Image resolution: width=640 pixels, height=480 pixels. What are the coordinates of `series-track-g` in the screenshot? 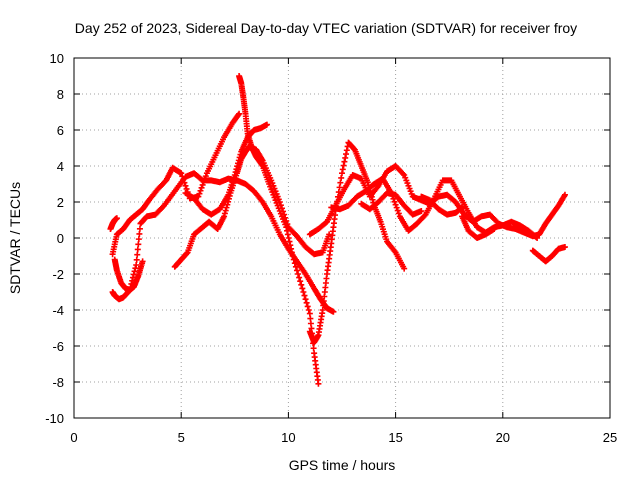 It's located at (226, 169).